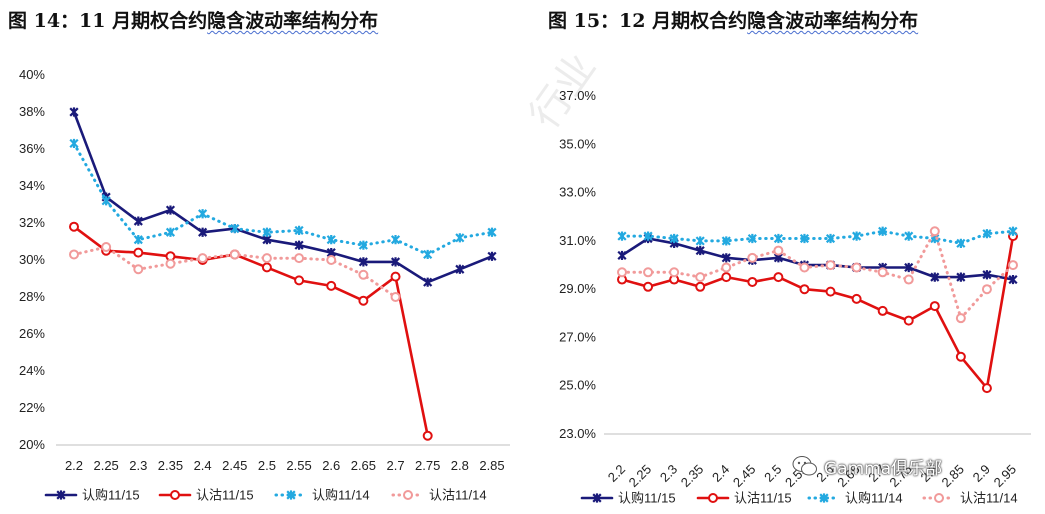 This screenshot has height=514, width=1045. What do you see at coordinates (32, 296) in the screenshot?
I see `y-tick-label: 28%` at bounding box center [32, 296].